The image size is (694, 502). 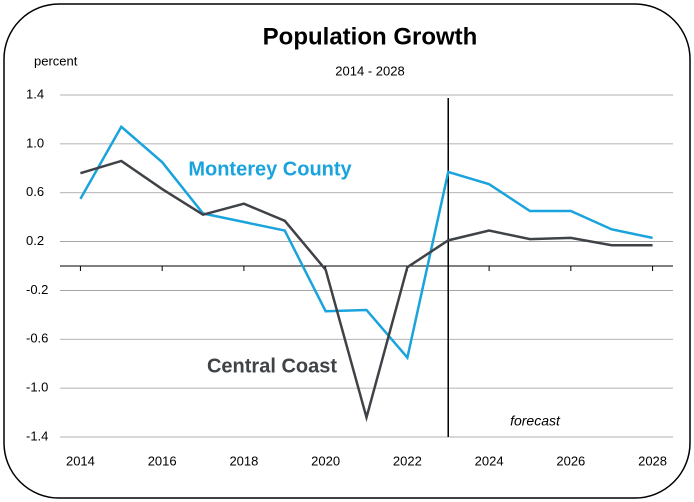 What do you see at coordinates (35, 191) in the screenshot?
I see `y-tick-label: 0.6` at bounding box center [35, 191].